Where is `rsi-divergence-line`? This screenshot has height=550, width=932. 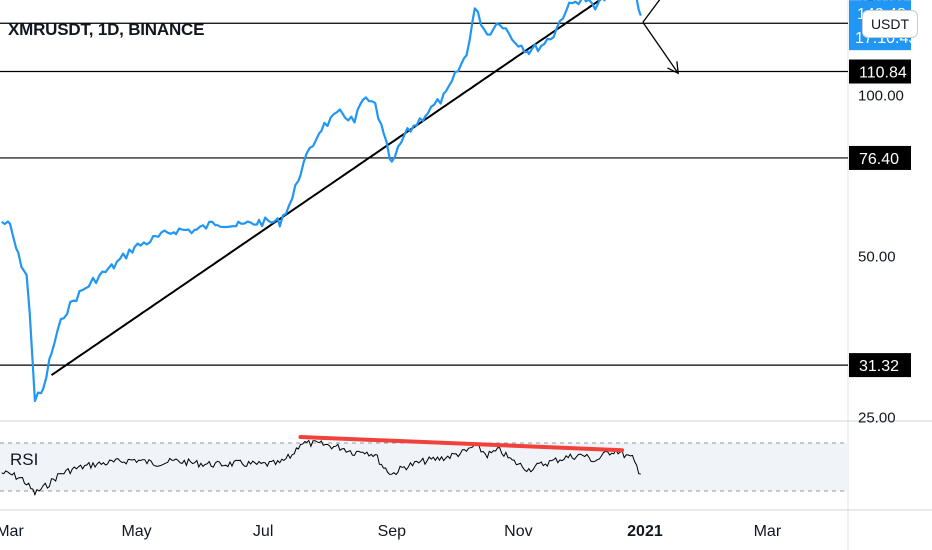 rsi-divergence-line is located at coordinates (461, 444).